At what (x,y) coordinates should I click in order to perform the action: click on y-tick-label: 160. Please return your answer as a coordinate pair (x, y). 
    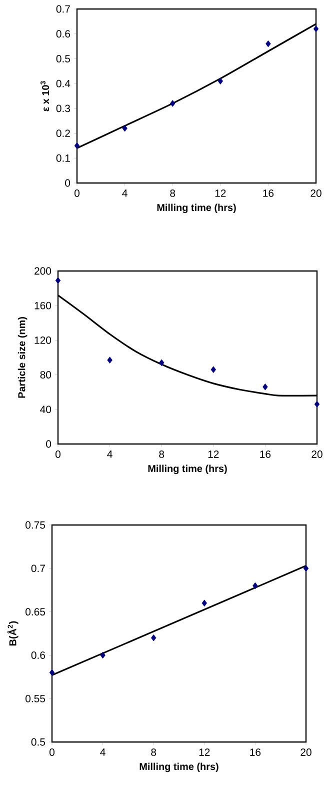
    Looking at the image, I should click on (43, 306).